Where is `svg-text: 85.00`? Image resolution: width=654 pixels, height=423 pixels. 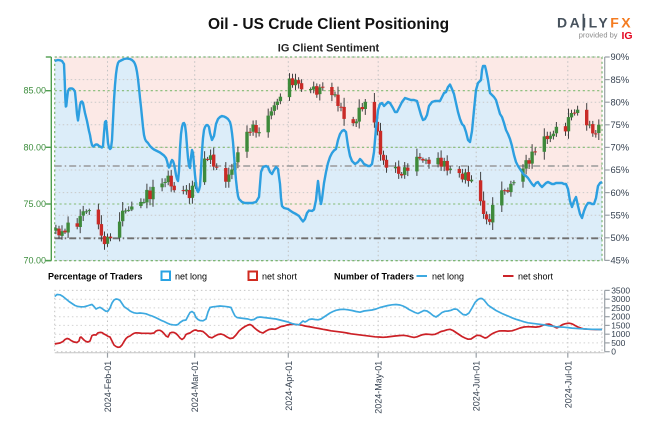
svg-text: 85.00 is located at coordinates (34, 91).